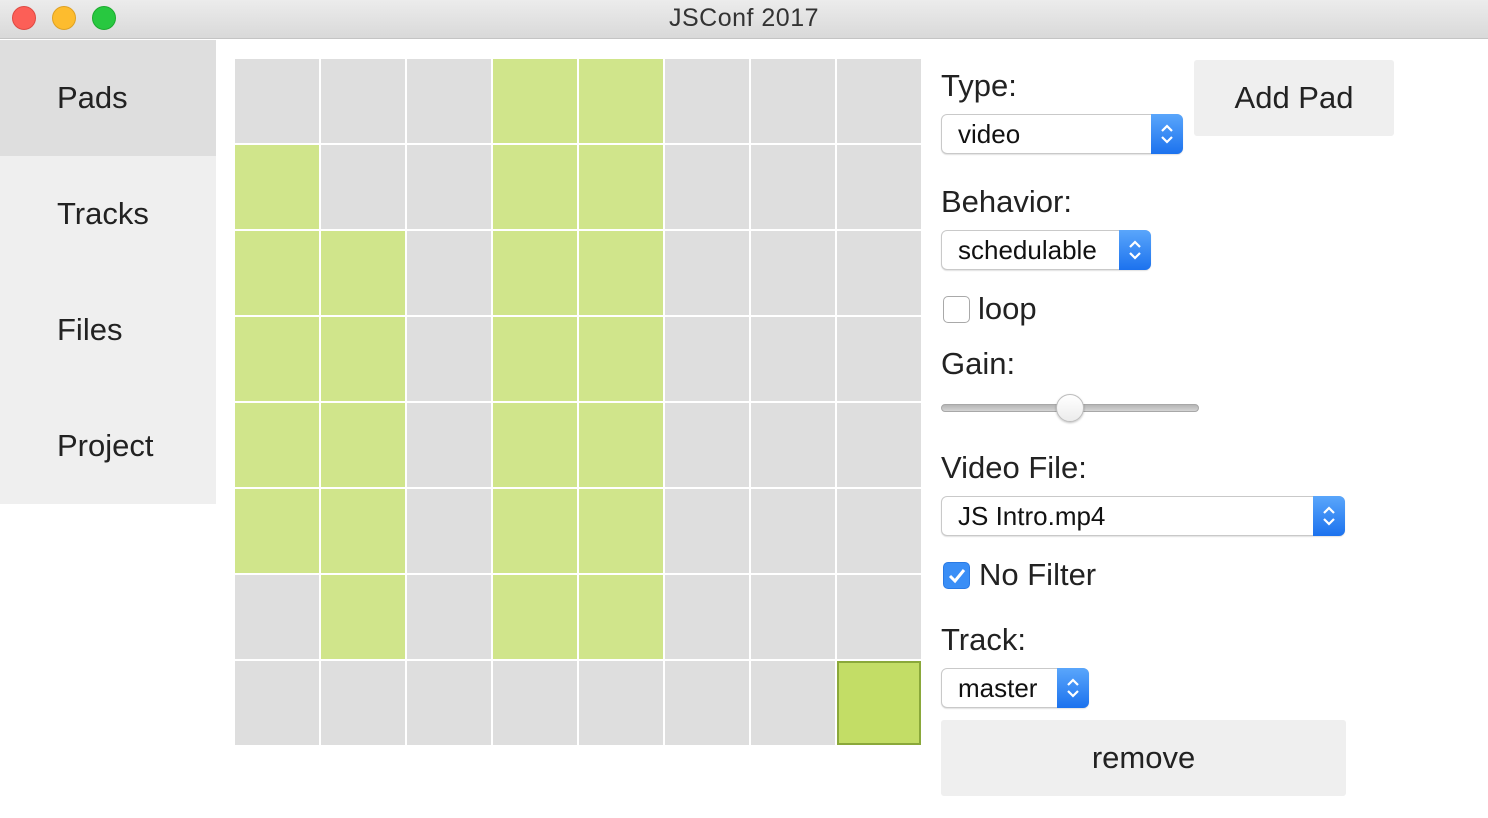  I want to click on track-select: master, so click(1015, 688).